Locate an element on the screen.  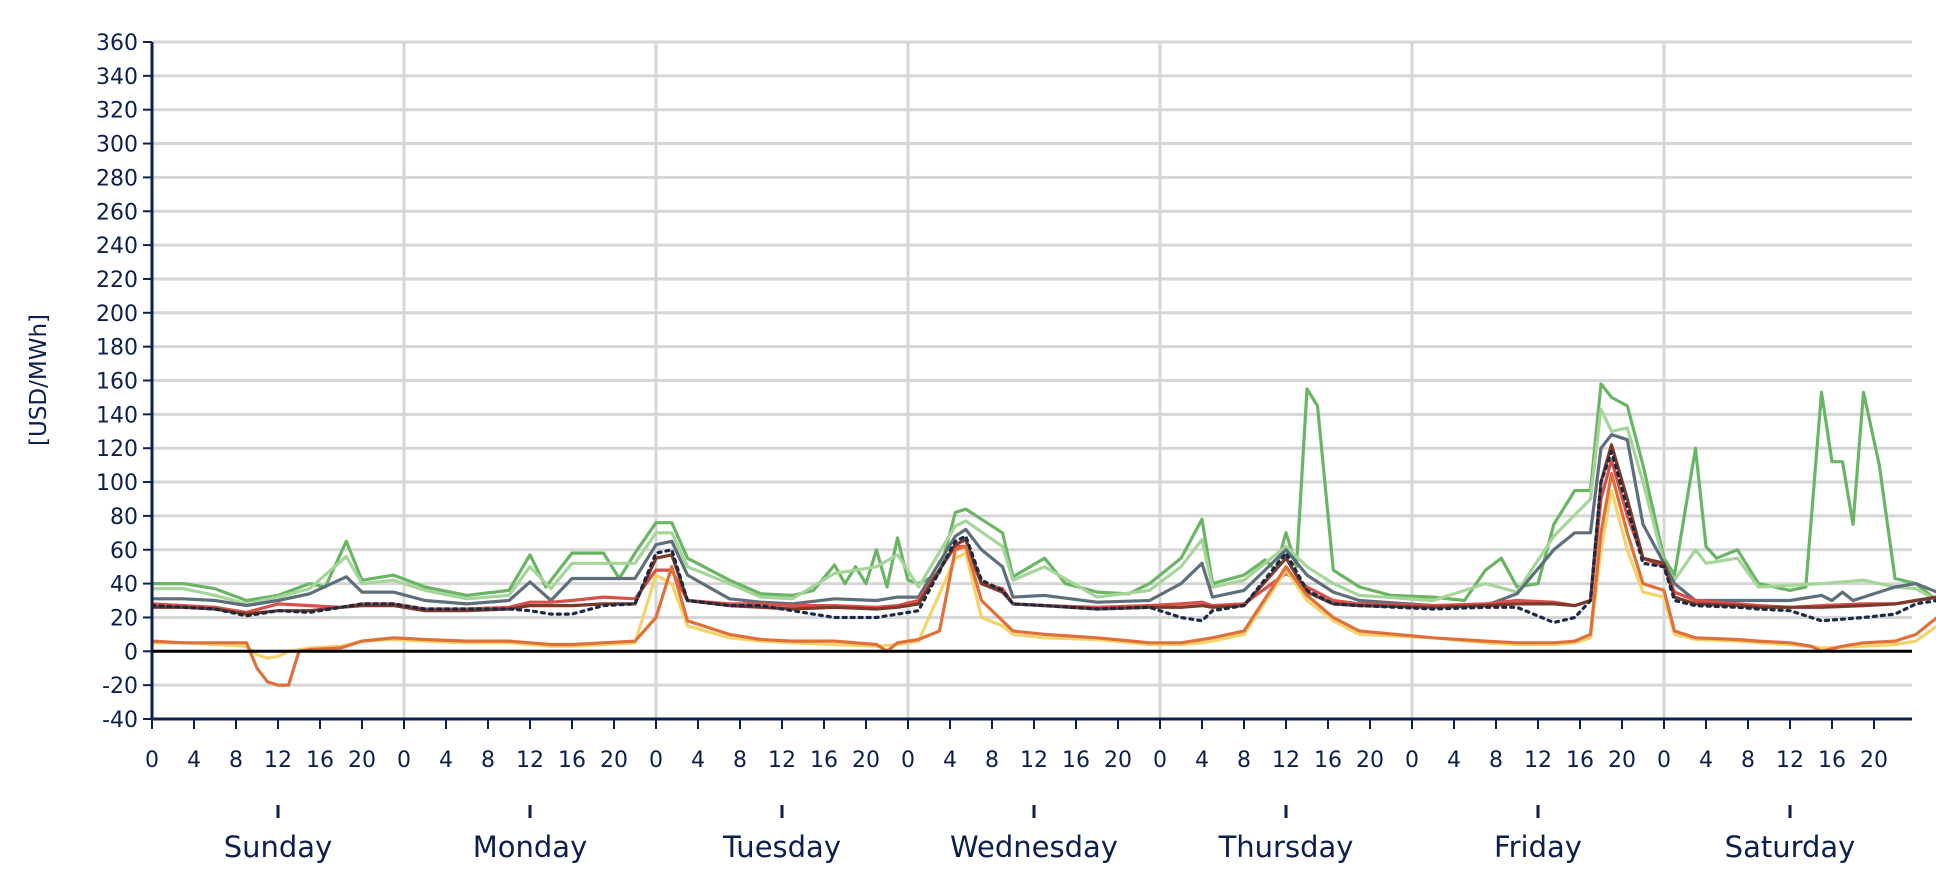
y-tick-label: 120 is located at coordinates (117, 449).